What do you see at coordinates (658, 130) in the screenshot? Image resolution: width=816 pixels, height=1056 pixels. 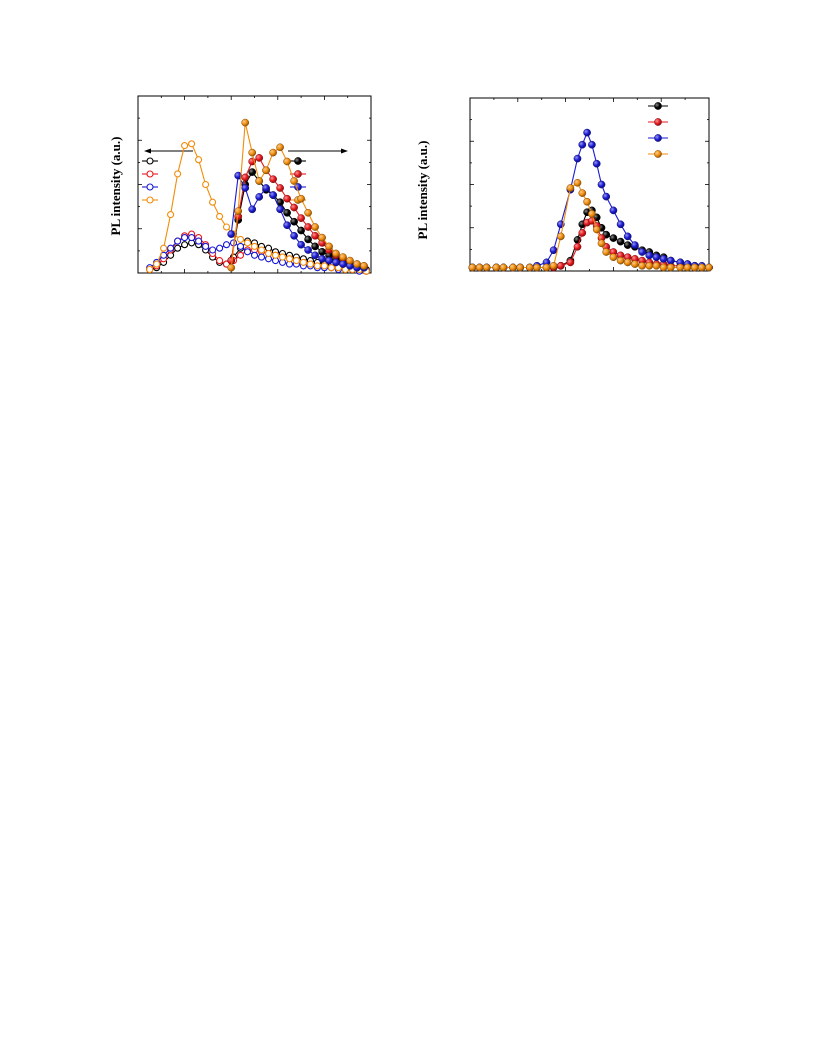 I see `right-legend` at bounding box center [658, 130].